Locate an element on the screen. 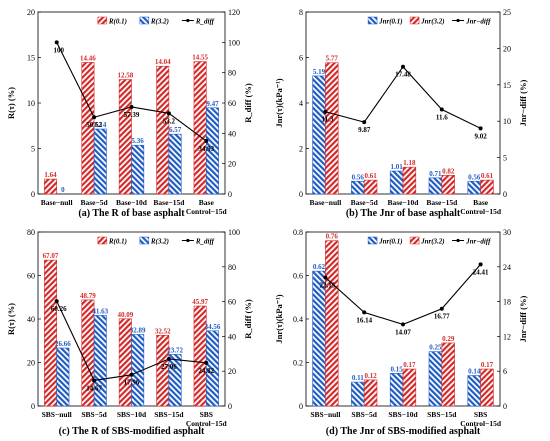 This screenshot has height=441, width=550. y-left-tick-label: 8 is located at coordinates (301, 12).